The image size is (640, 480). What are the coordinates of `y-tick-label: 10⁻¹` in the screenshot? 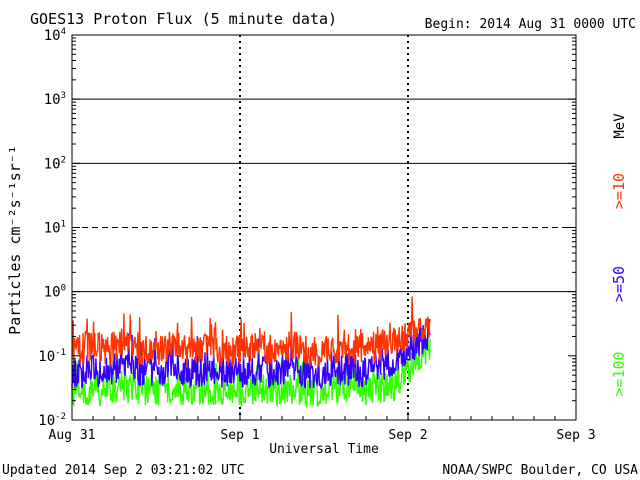 It's located at (52, 356).